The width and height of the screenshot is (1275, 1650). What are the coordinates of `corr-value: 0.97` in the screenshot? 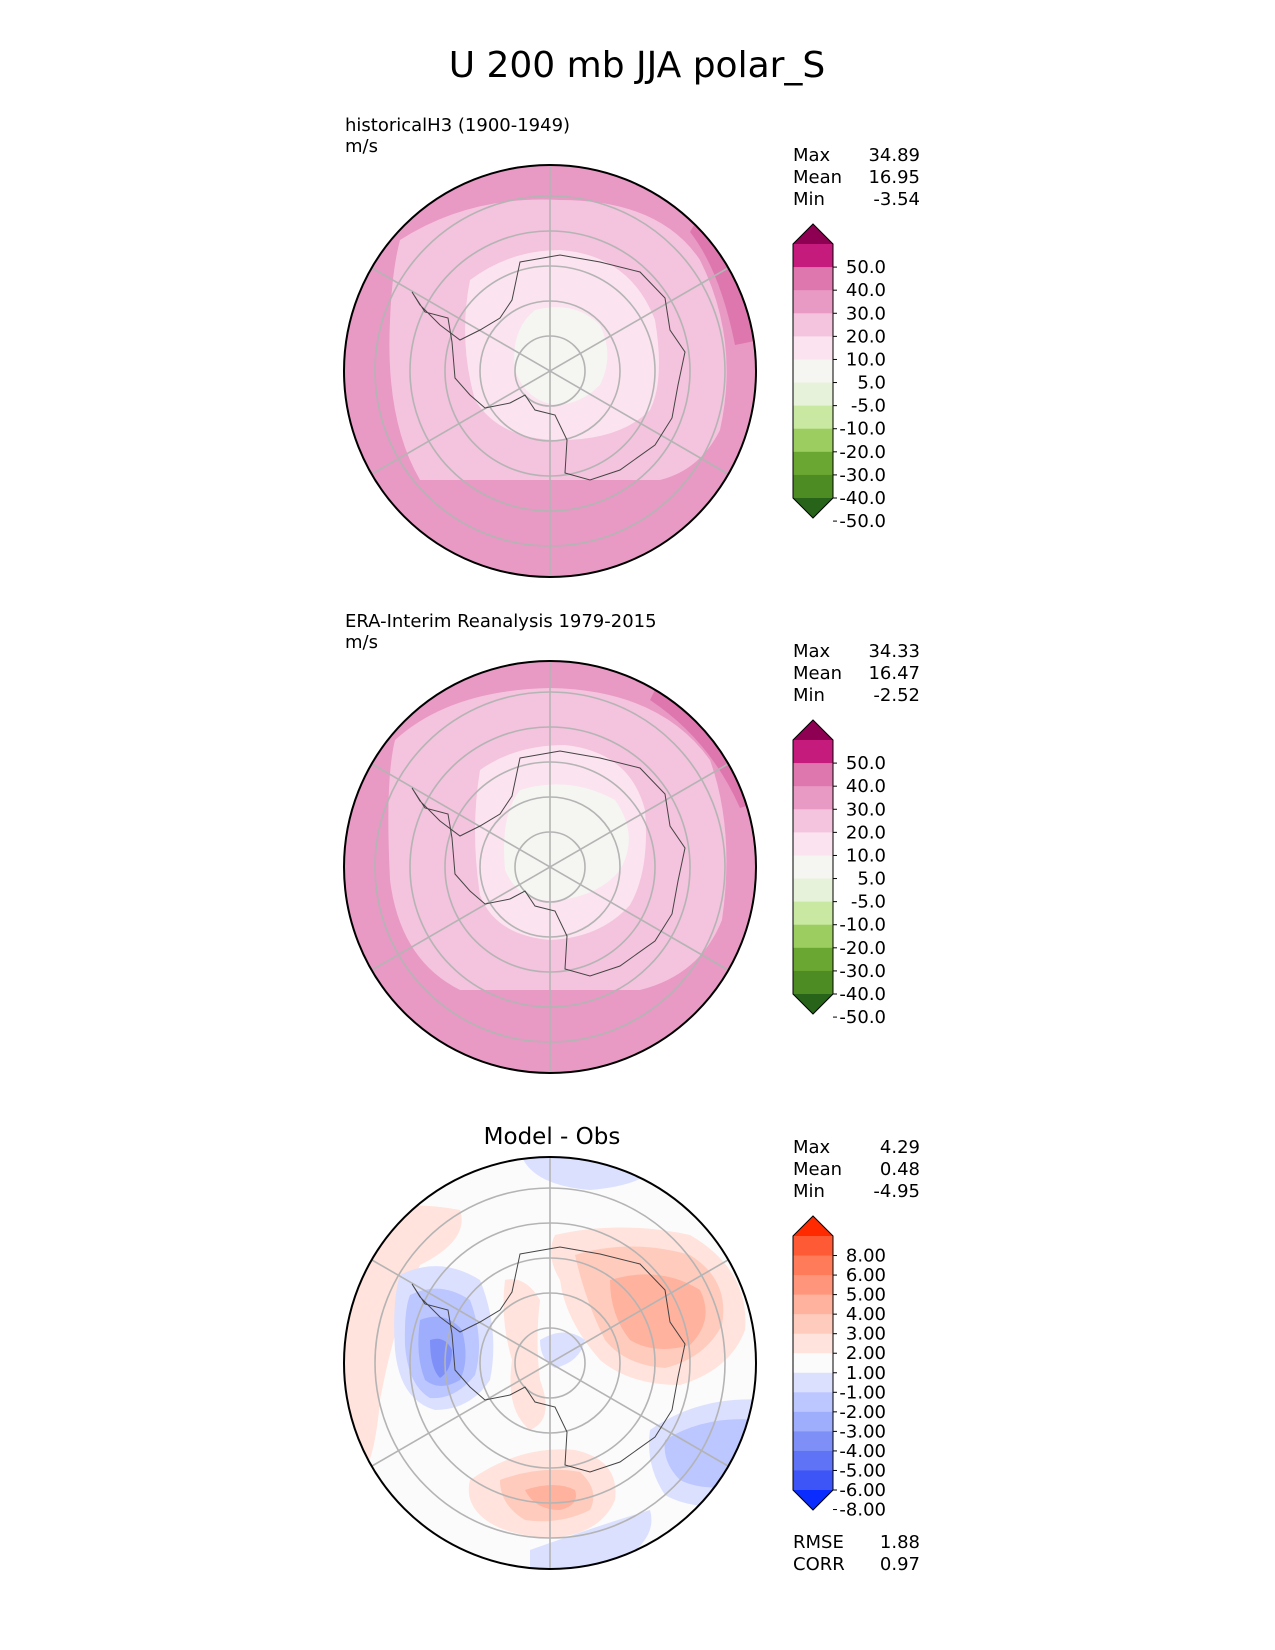 It's located at (900, 1564).